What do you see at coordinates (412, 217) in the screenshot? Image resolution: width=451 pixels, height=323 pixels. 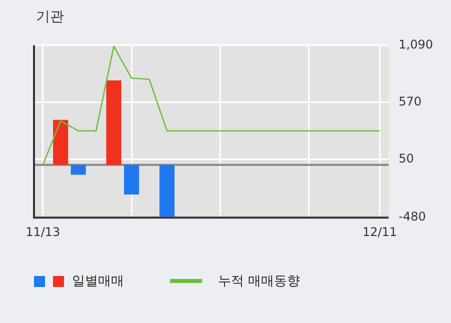 I see `y-tick-label: -480` at bounding box center [412, 217].